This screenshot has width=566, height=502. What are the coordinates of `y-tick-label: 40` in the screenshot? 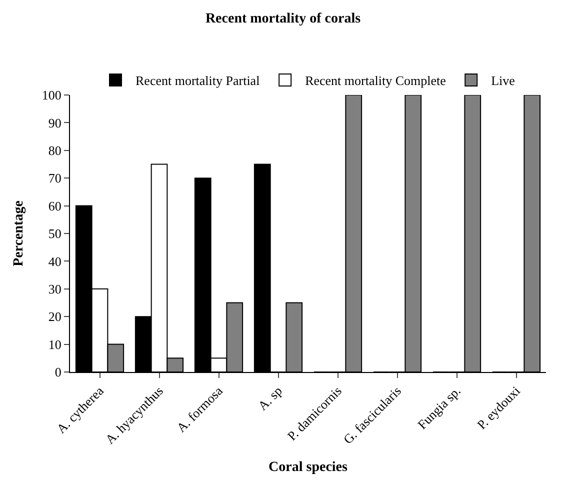 It's located at (55, 261).